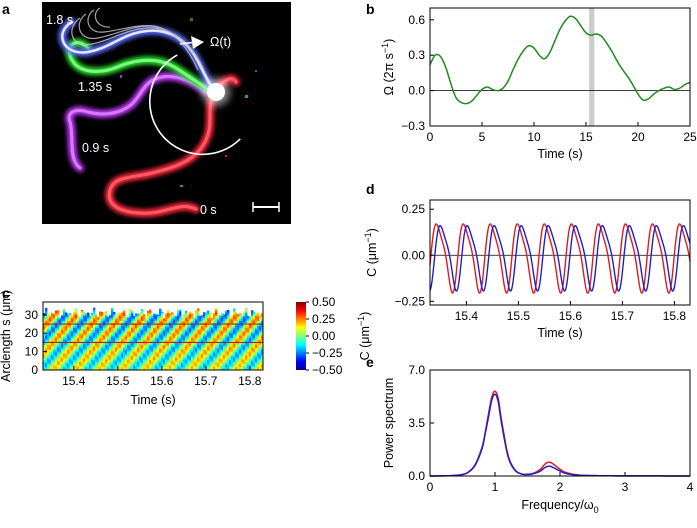 The width and height of the screenshot is (697, 528). What do you see at coordinates (410, 301) in the screenshot?
I see `y-tick-label: −0.25` at bounding box center [410, 301].